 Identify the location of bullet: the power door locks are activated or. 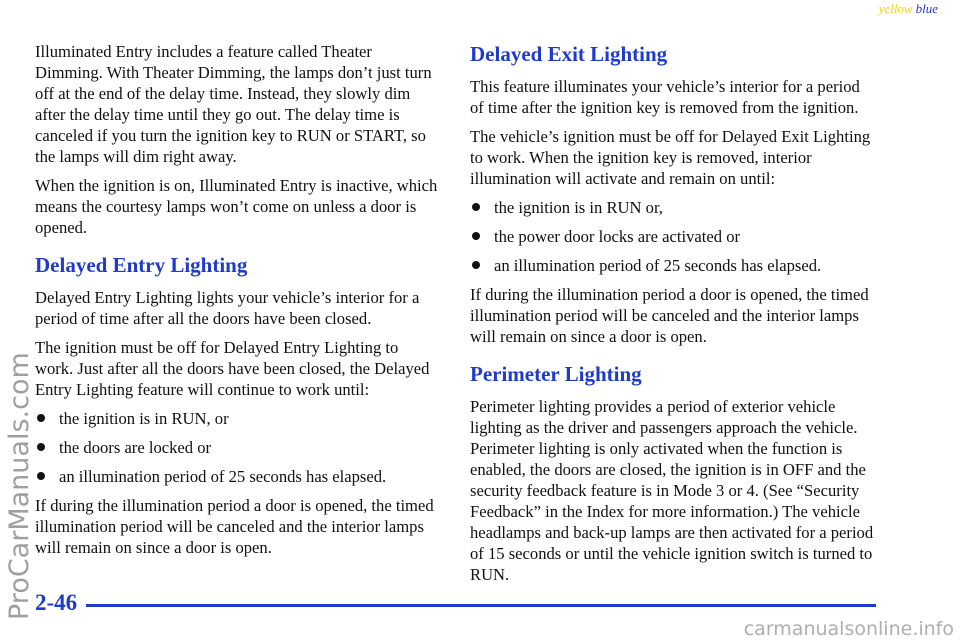
(672, 236).